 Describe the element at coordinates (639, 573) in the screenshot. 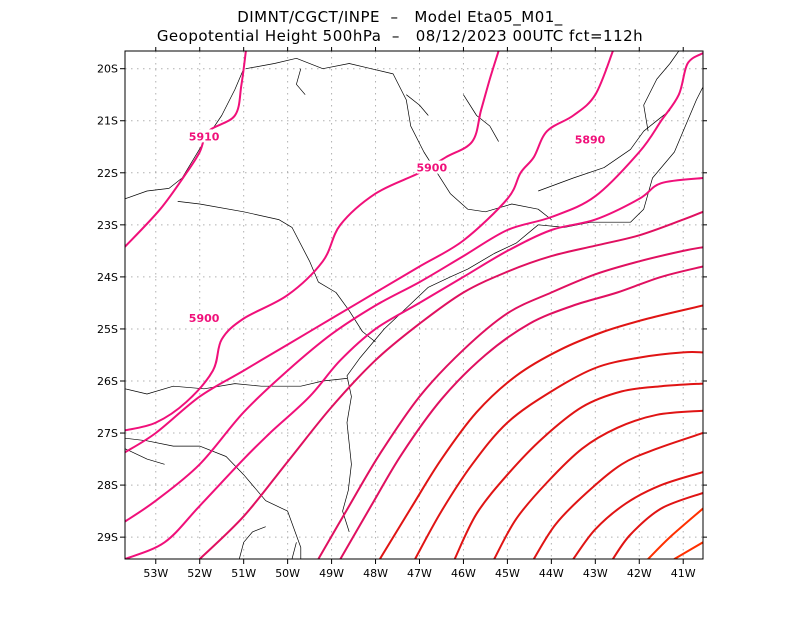

I see `tick-label-x: 42W` at that location.